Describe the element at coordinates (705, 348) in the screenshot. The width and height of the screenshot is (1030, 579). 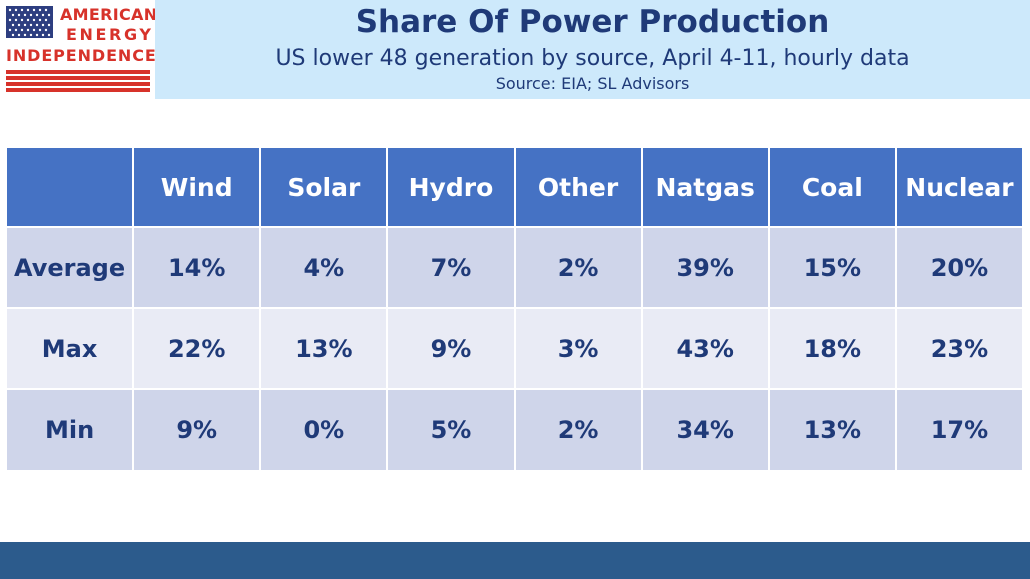
I see `table-cell-max-natgas: 43%` at that location.